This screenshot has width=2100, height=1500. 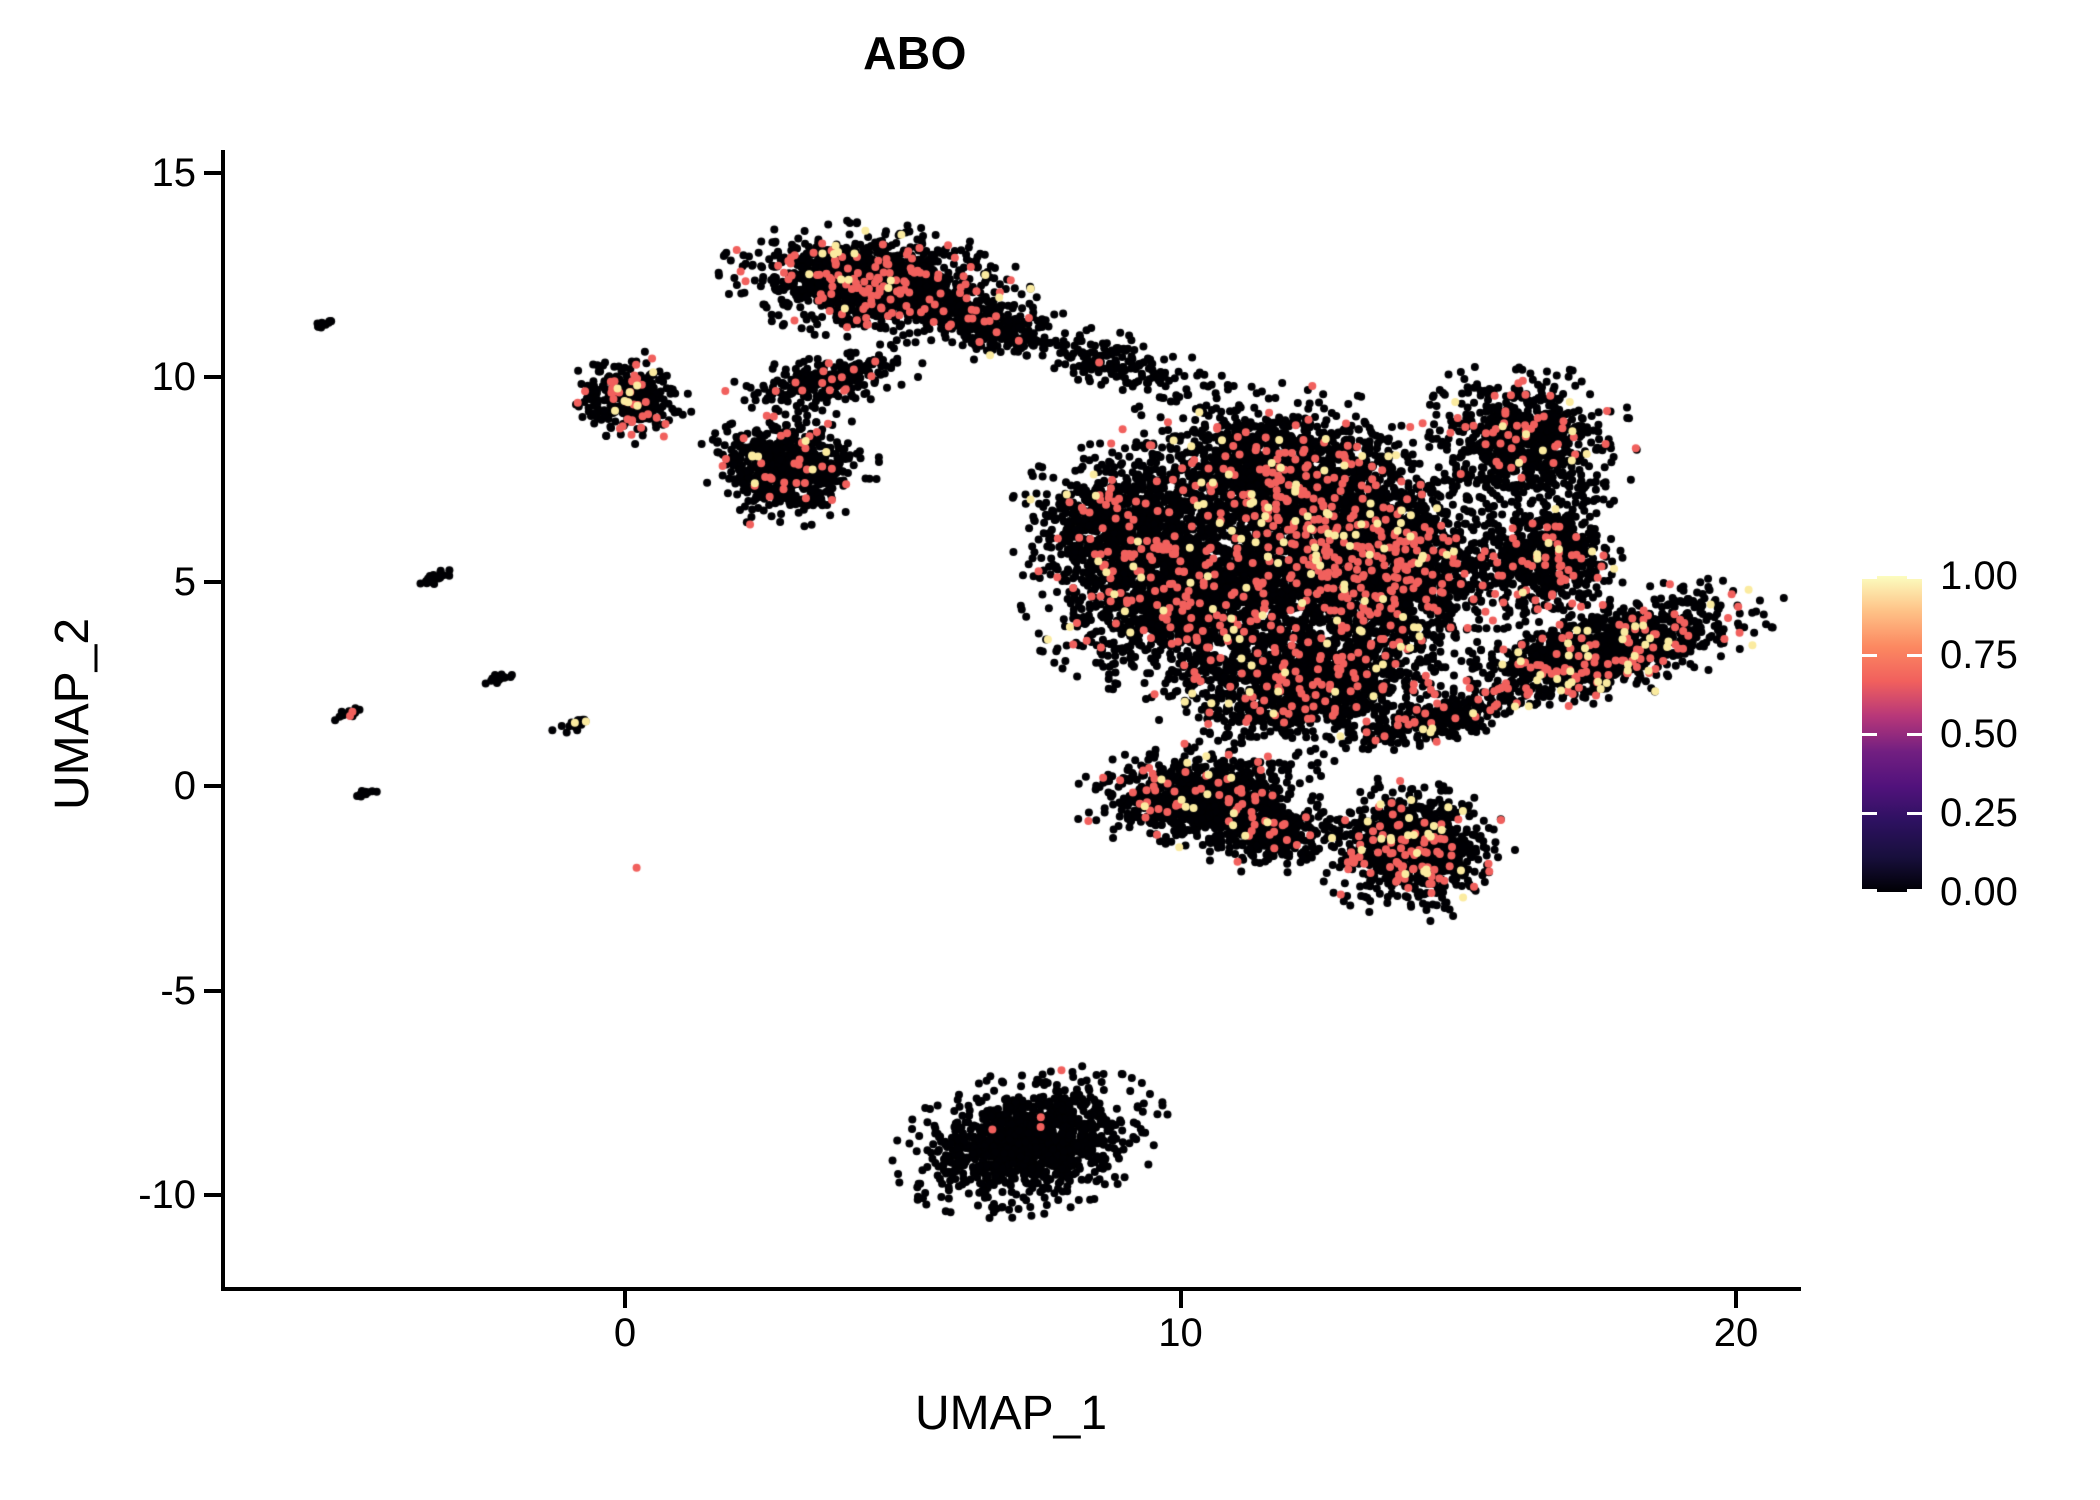 What do you see at coordinates (223, 720) in the screenshot?
I see `y-axis-spine` at bounding box center [223, 720].